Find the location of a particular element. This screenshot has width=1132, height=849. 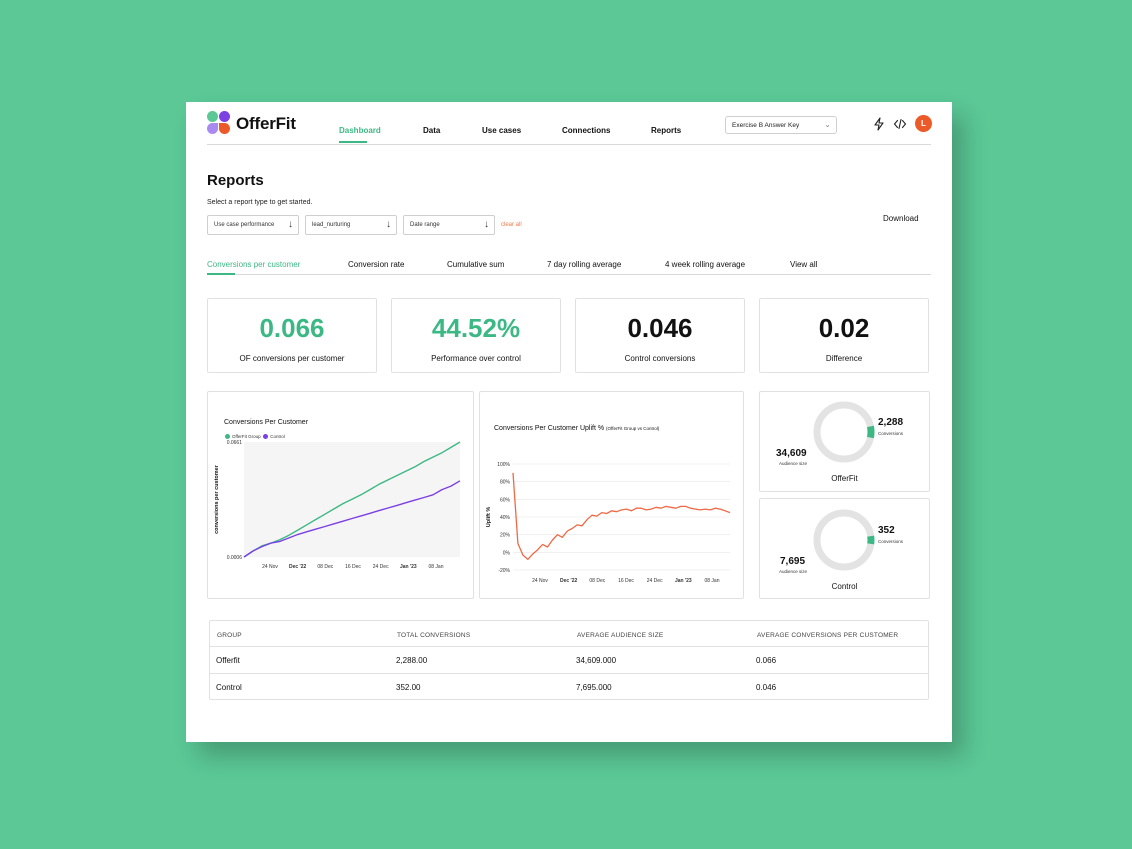

tab-conversions-per-customer: Conversions per customer is located at coordinates (254, 264).